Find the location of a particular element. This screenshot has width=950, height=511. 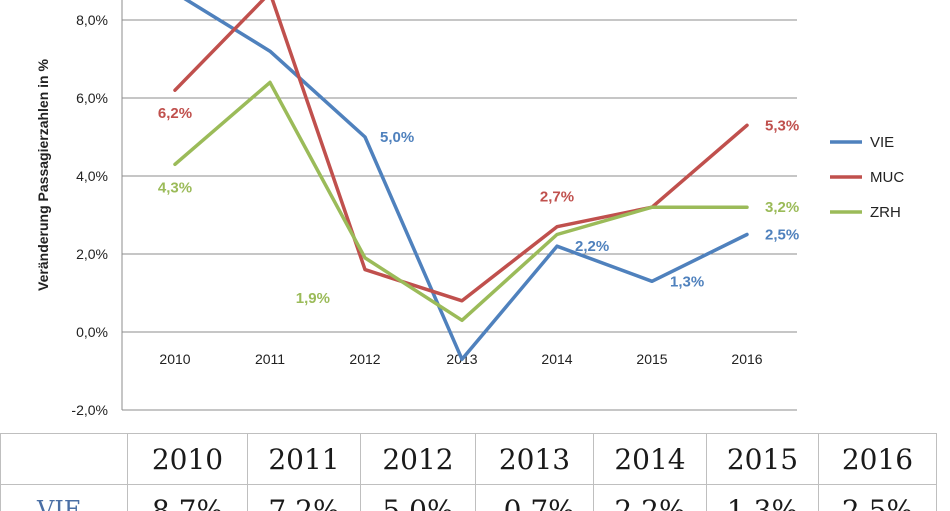

table-cell: 7,2% is located at coordinates (304, 497).